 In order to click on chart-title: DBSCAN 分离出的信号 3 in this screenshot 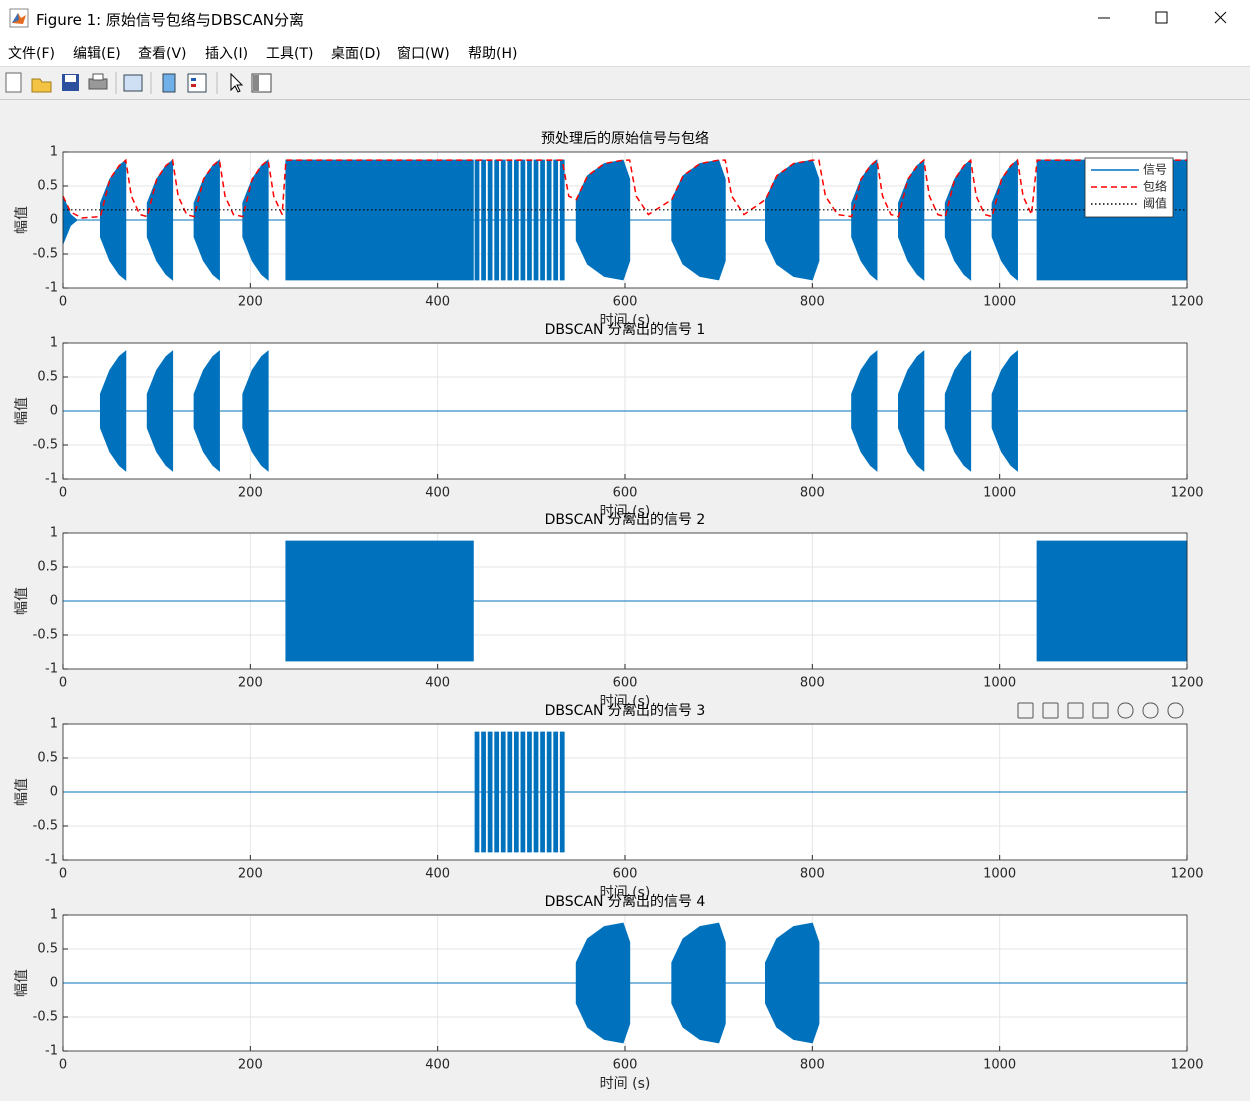, I will do `click(625, 710)`.